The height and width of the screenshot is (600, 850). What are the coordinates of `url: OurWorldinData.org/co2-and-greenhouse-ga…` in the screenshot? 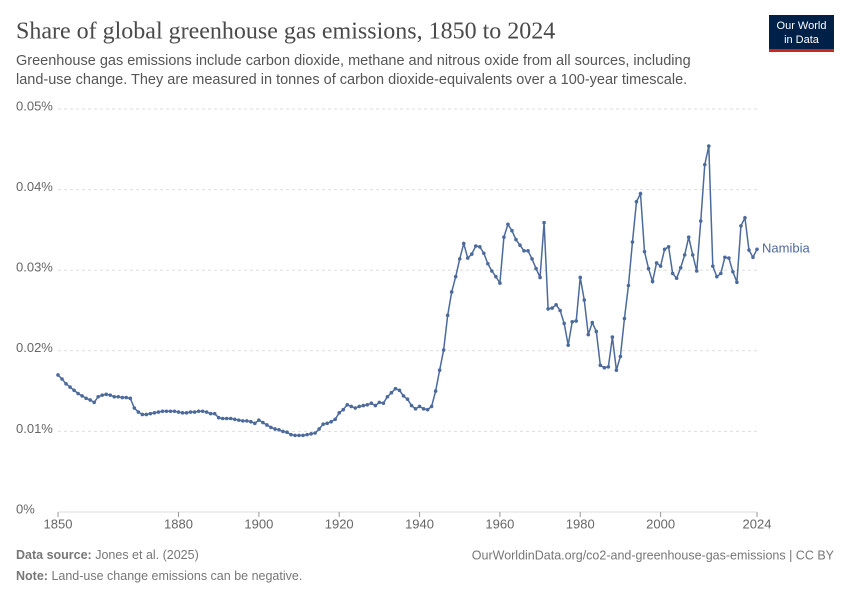 It's located at (653, 555).